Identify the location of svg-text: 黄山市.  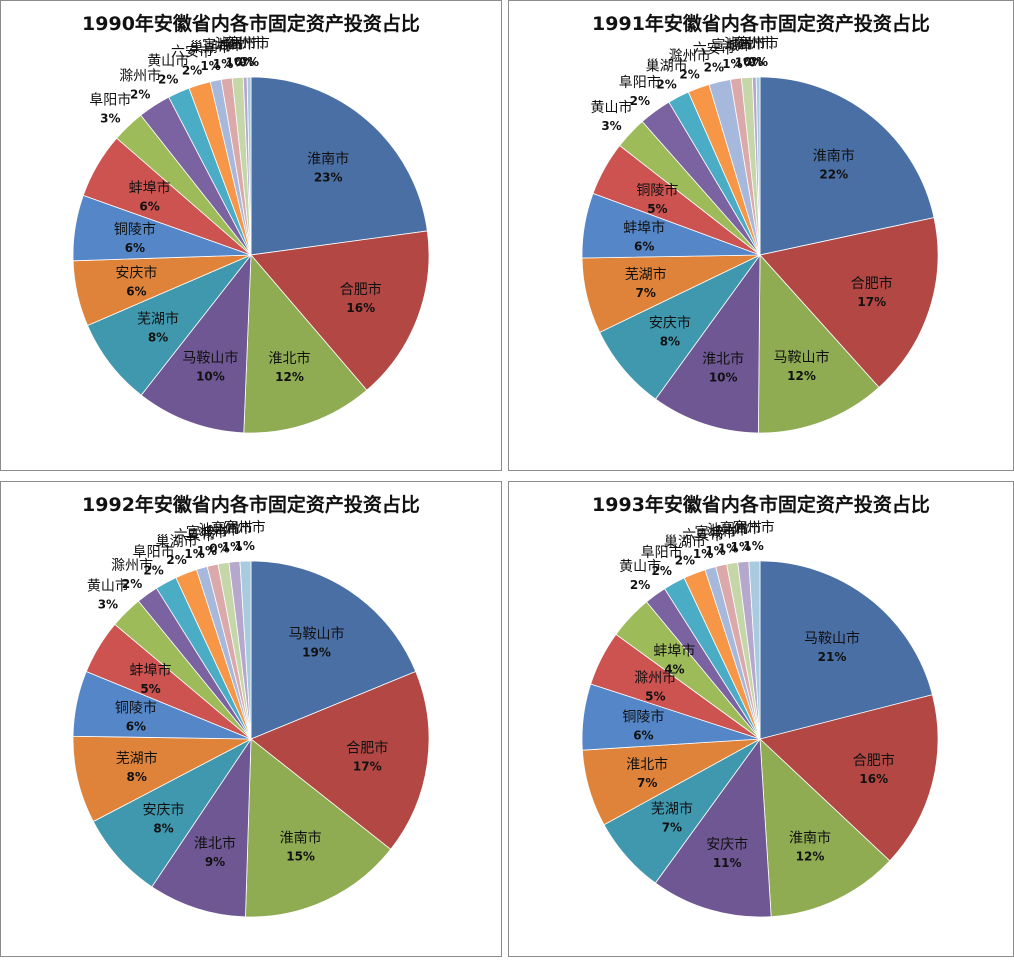
(108, 586).